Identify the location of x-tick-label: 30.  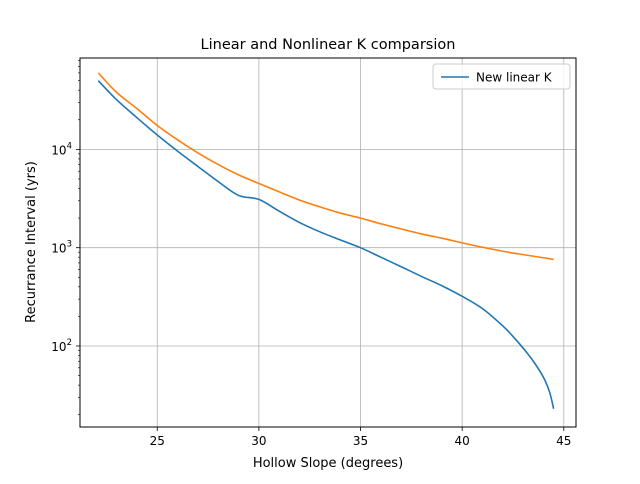
(258, 441).